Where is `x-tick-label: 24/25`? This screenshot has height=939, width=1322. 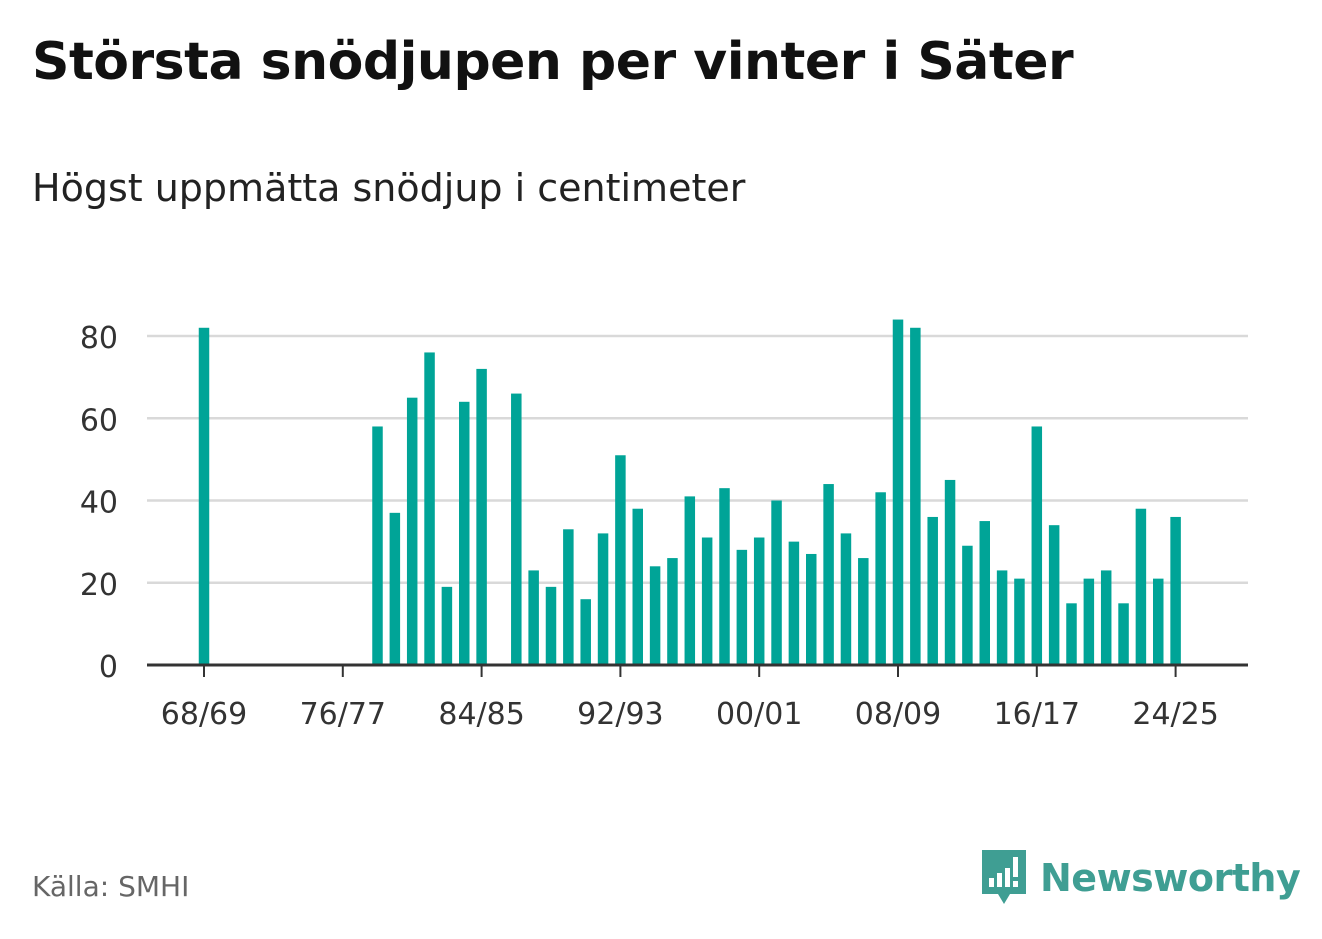 x-tick-label: 24/25 is located at coordinates (1175, 714).